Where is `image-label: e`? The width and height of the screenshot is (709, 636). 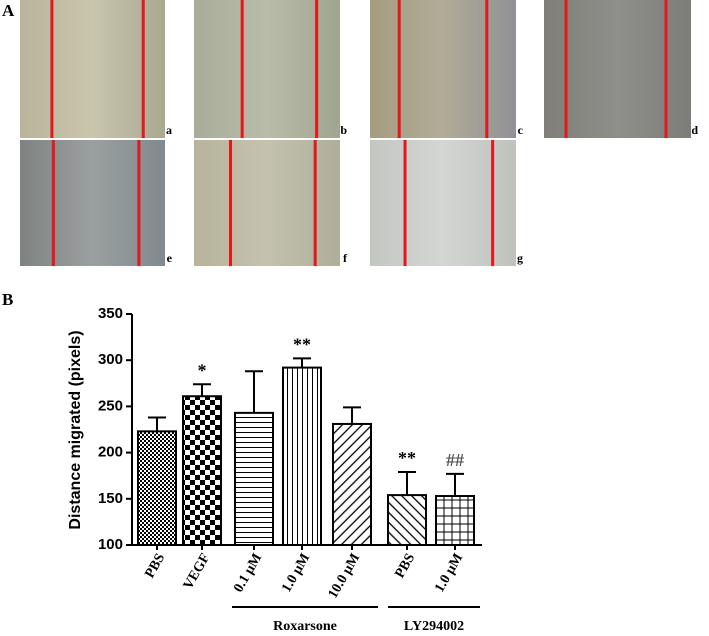
image-label: e is located at coordinates (170, 258).